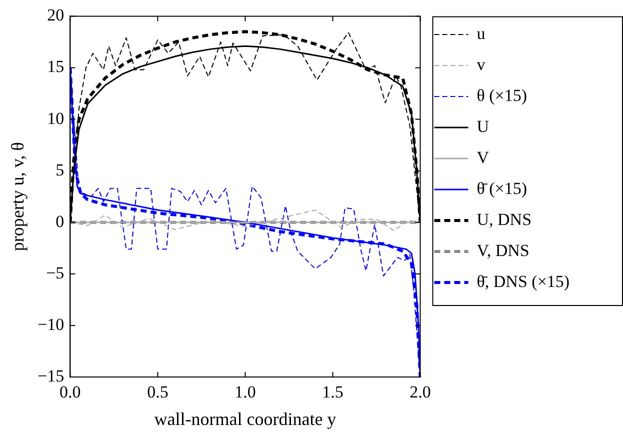 This screenshot has width=623, height=441. What do you see at coordinates (503, 250) in the screenshot?
I see `legend-label: V, DNS` at bounding box center [503, 250].